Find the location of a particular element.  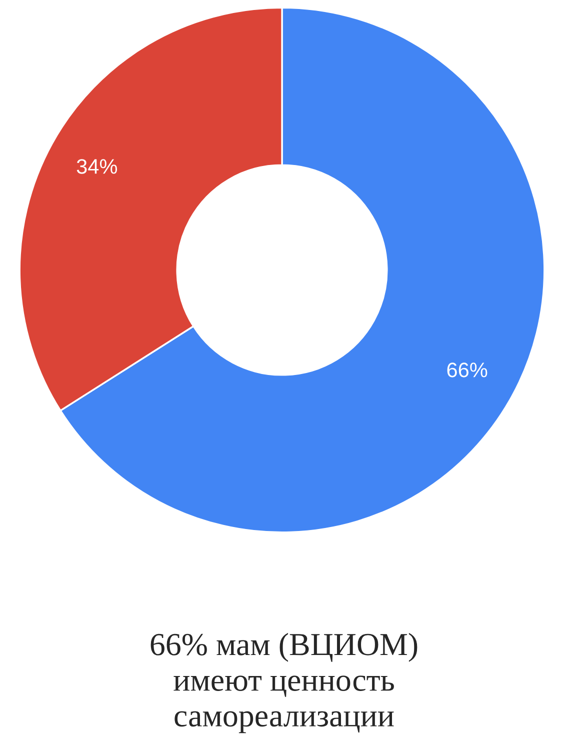

text: 66% мам (ВЦИОМ) имеют ценность самореализации is located at coordinates (284, 683).